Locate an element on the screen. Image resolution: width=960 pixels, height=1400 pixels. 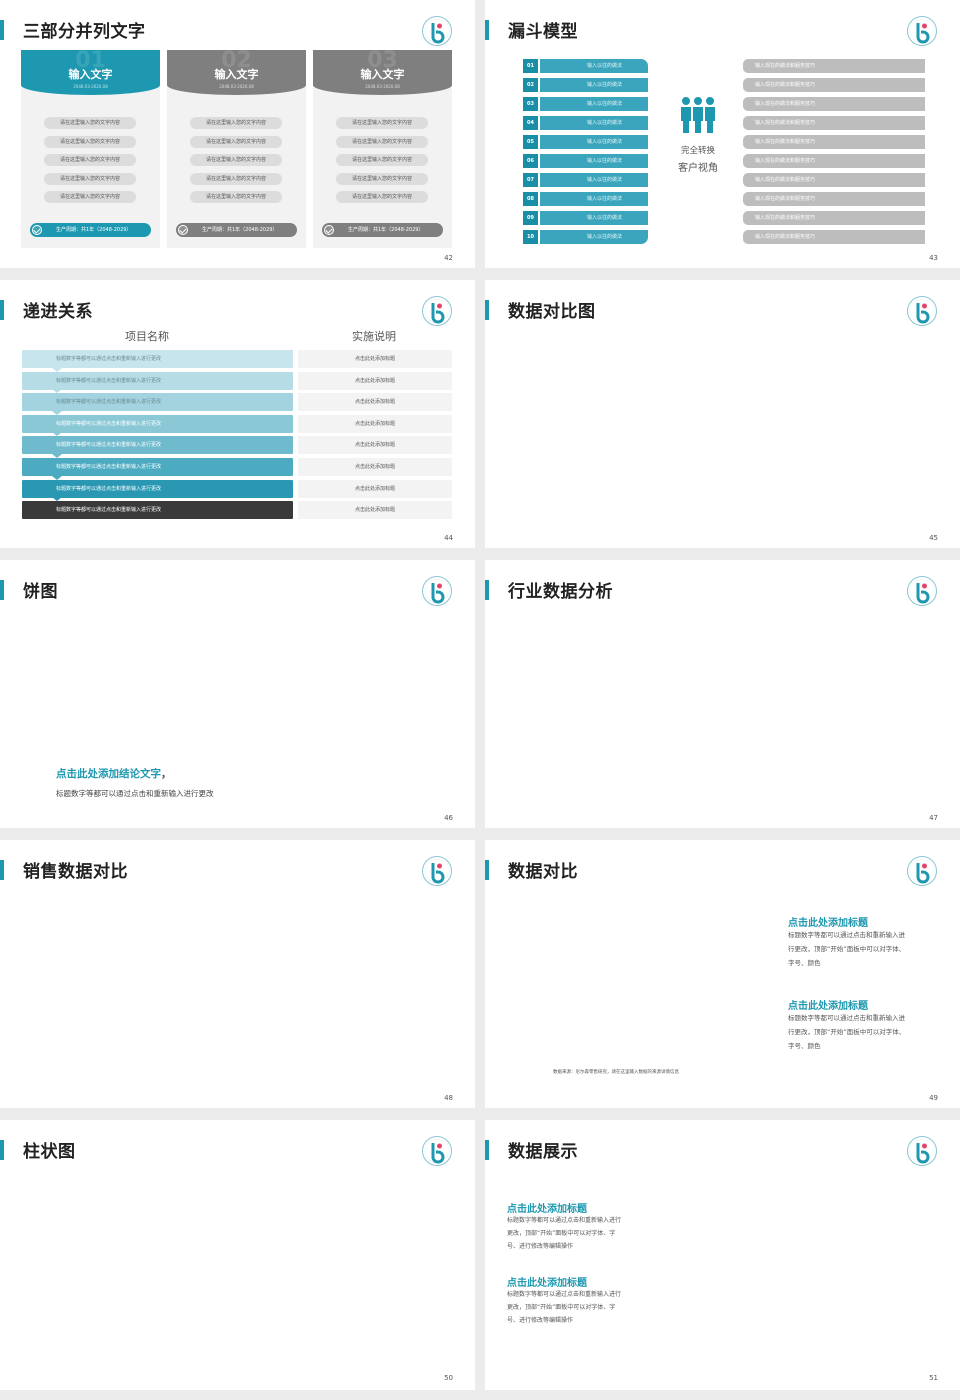
center-caption-2: 客户视角 is located at coordinates (698, 168).